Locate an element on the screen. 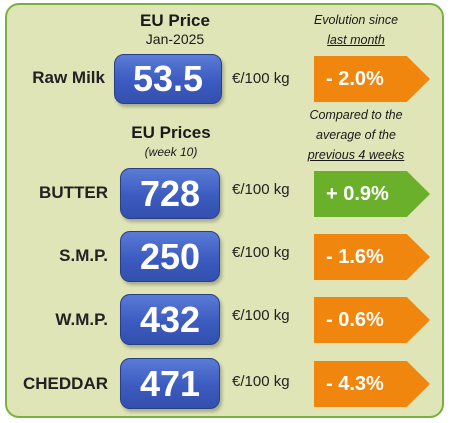 The image size is (455, 423). compared-line1: Compared to the is located at coordinates (356, 115).